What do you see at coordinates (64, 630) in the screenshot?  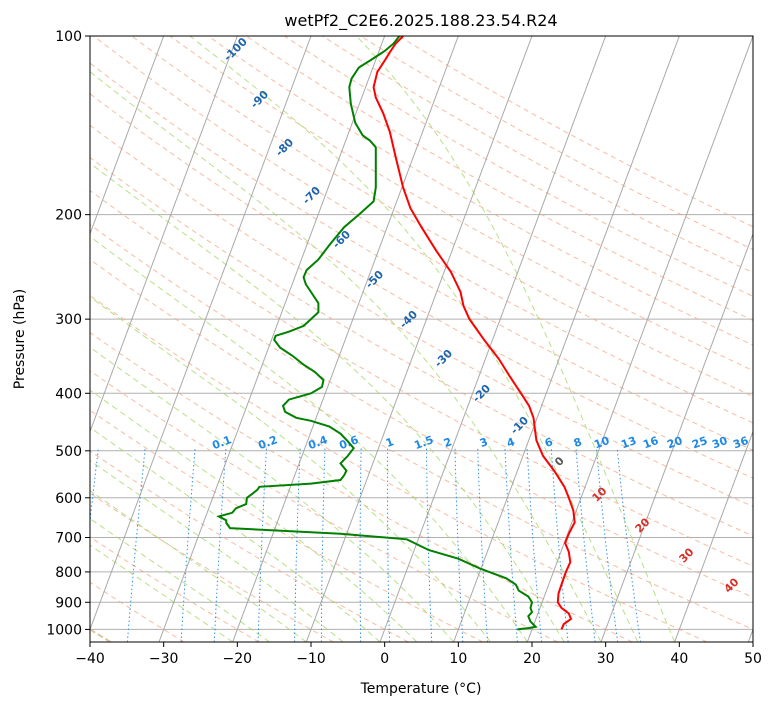 I see `y-tick-label: 1000` at bounding box center [64, 630].